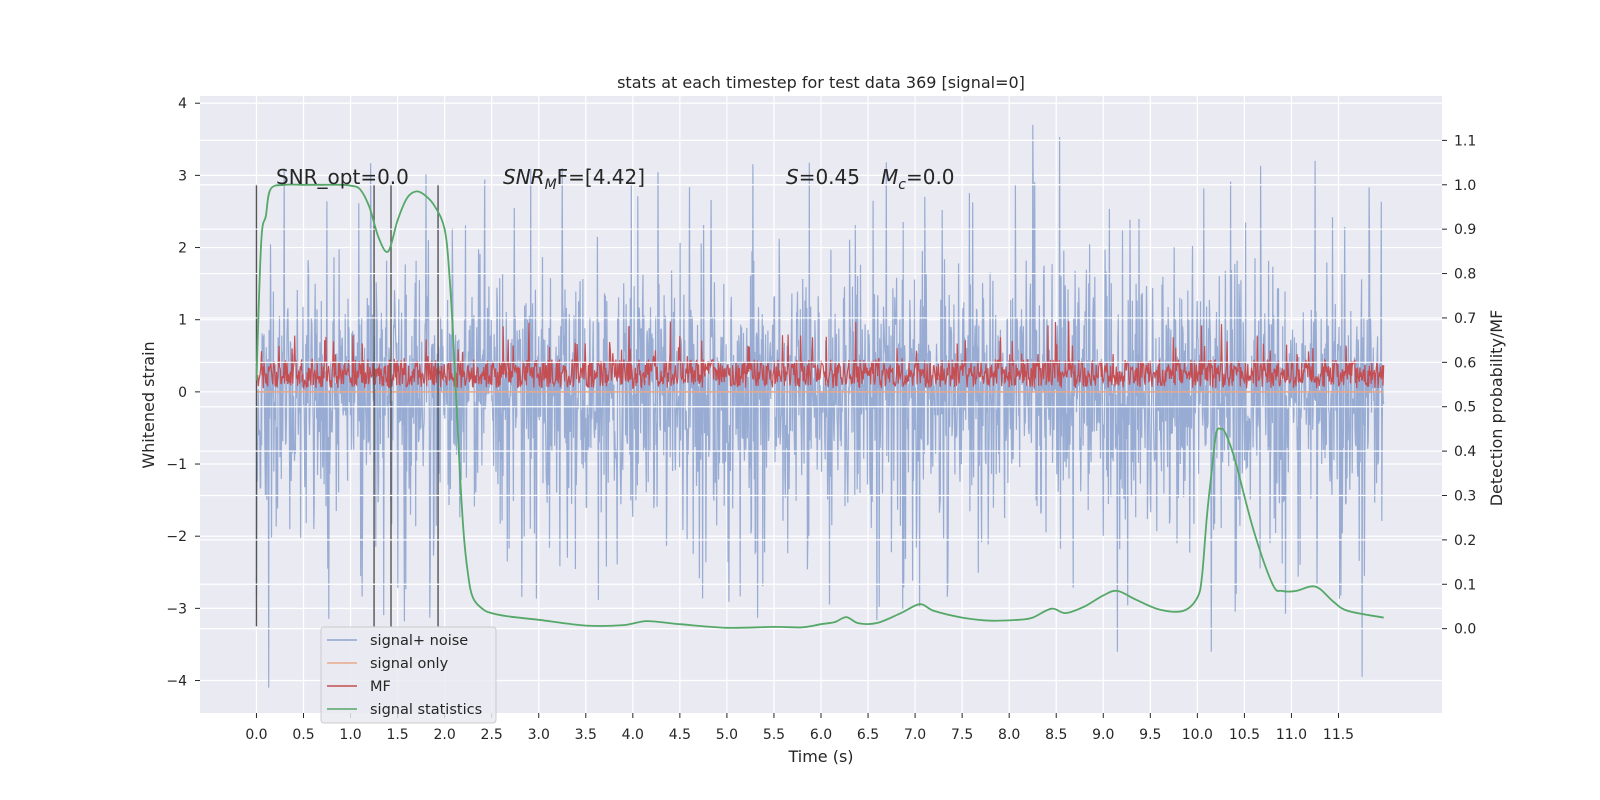 The height and width of the screenshot is (800, 1600). What do you see at coordinates (586, 735) in the screenshot?
I see `x-tick-label: 3.5` at bounding box center [586, 735].